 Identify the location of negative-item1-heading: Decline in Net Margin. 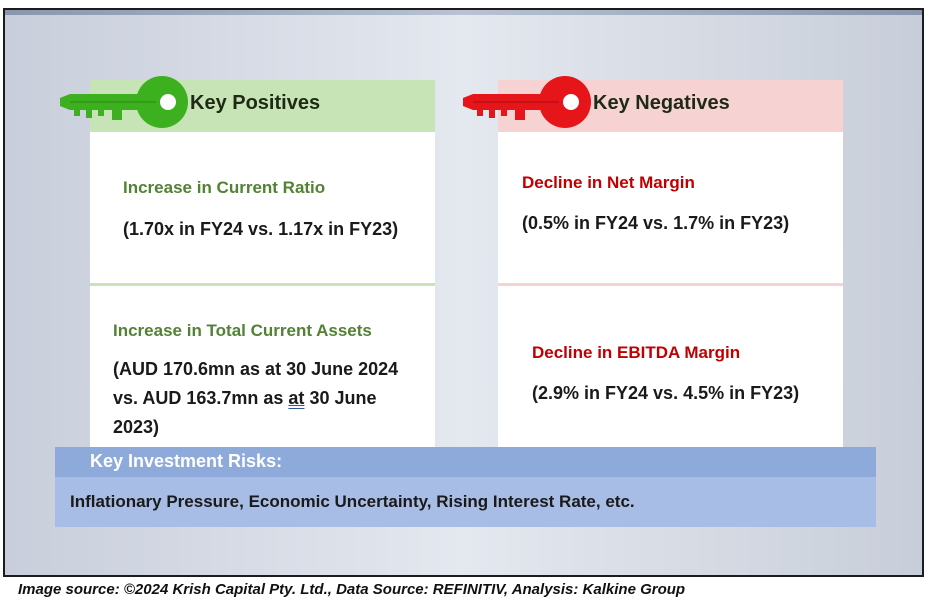
(608, 182).